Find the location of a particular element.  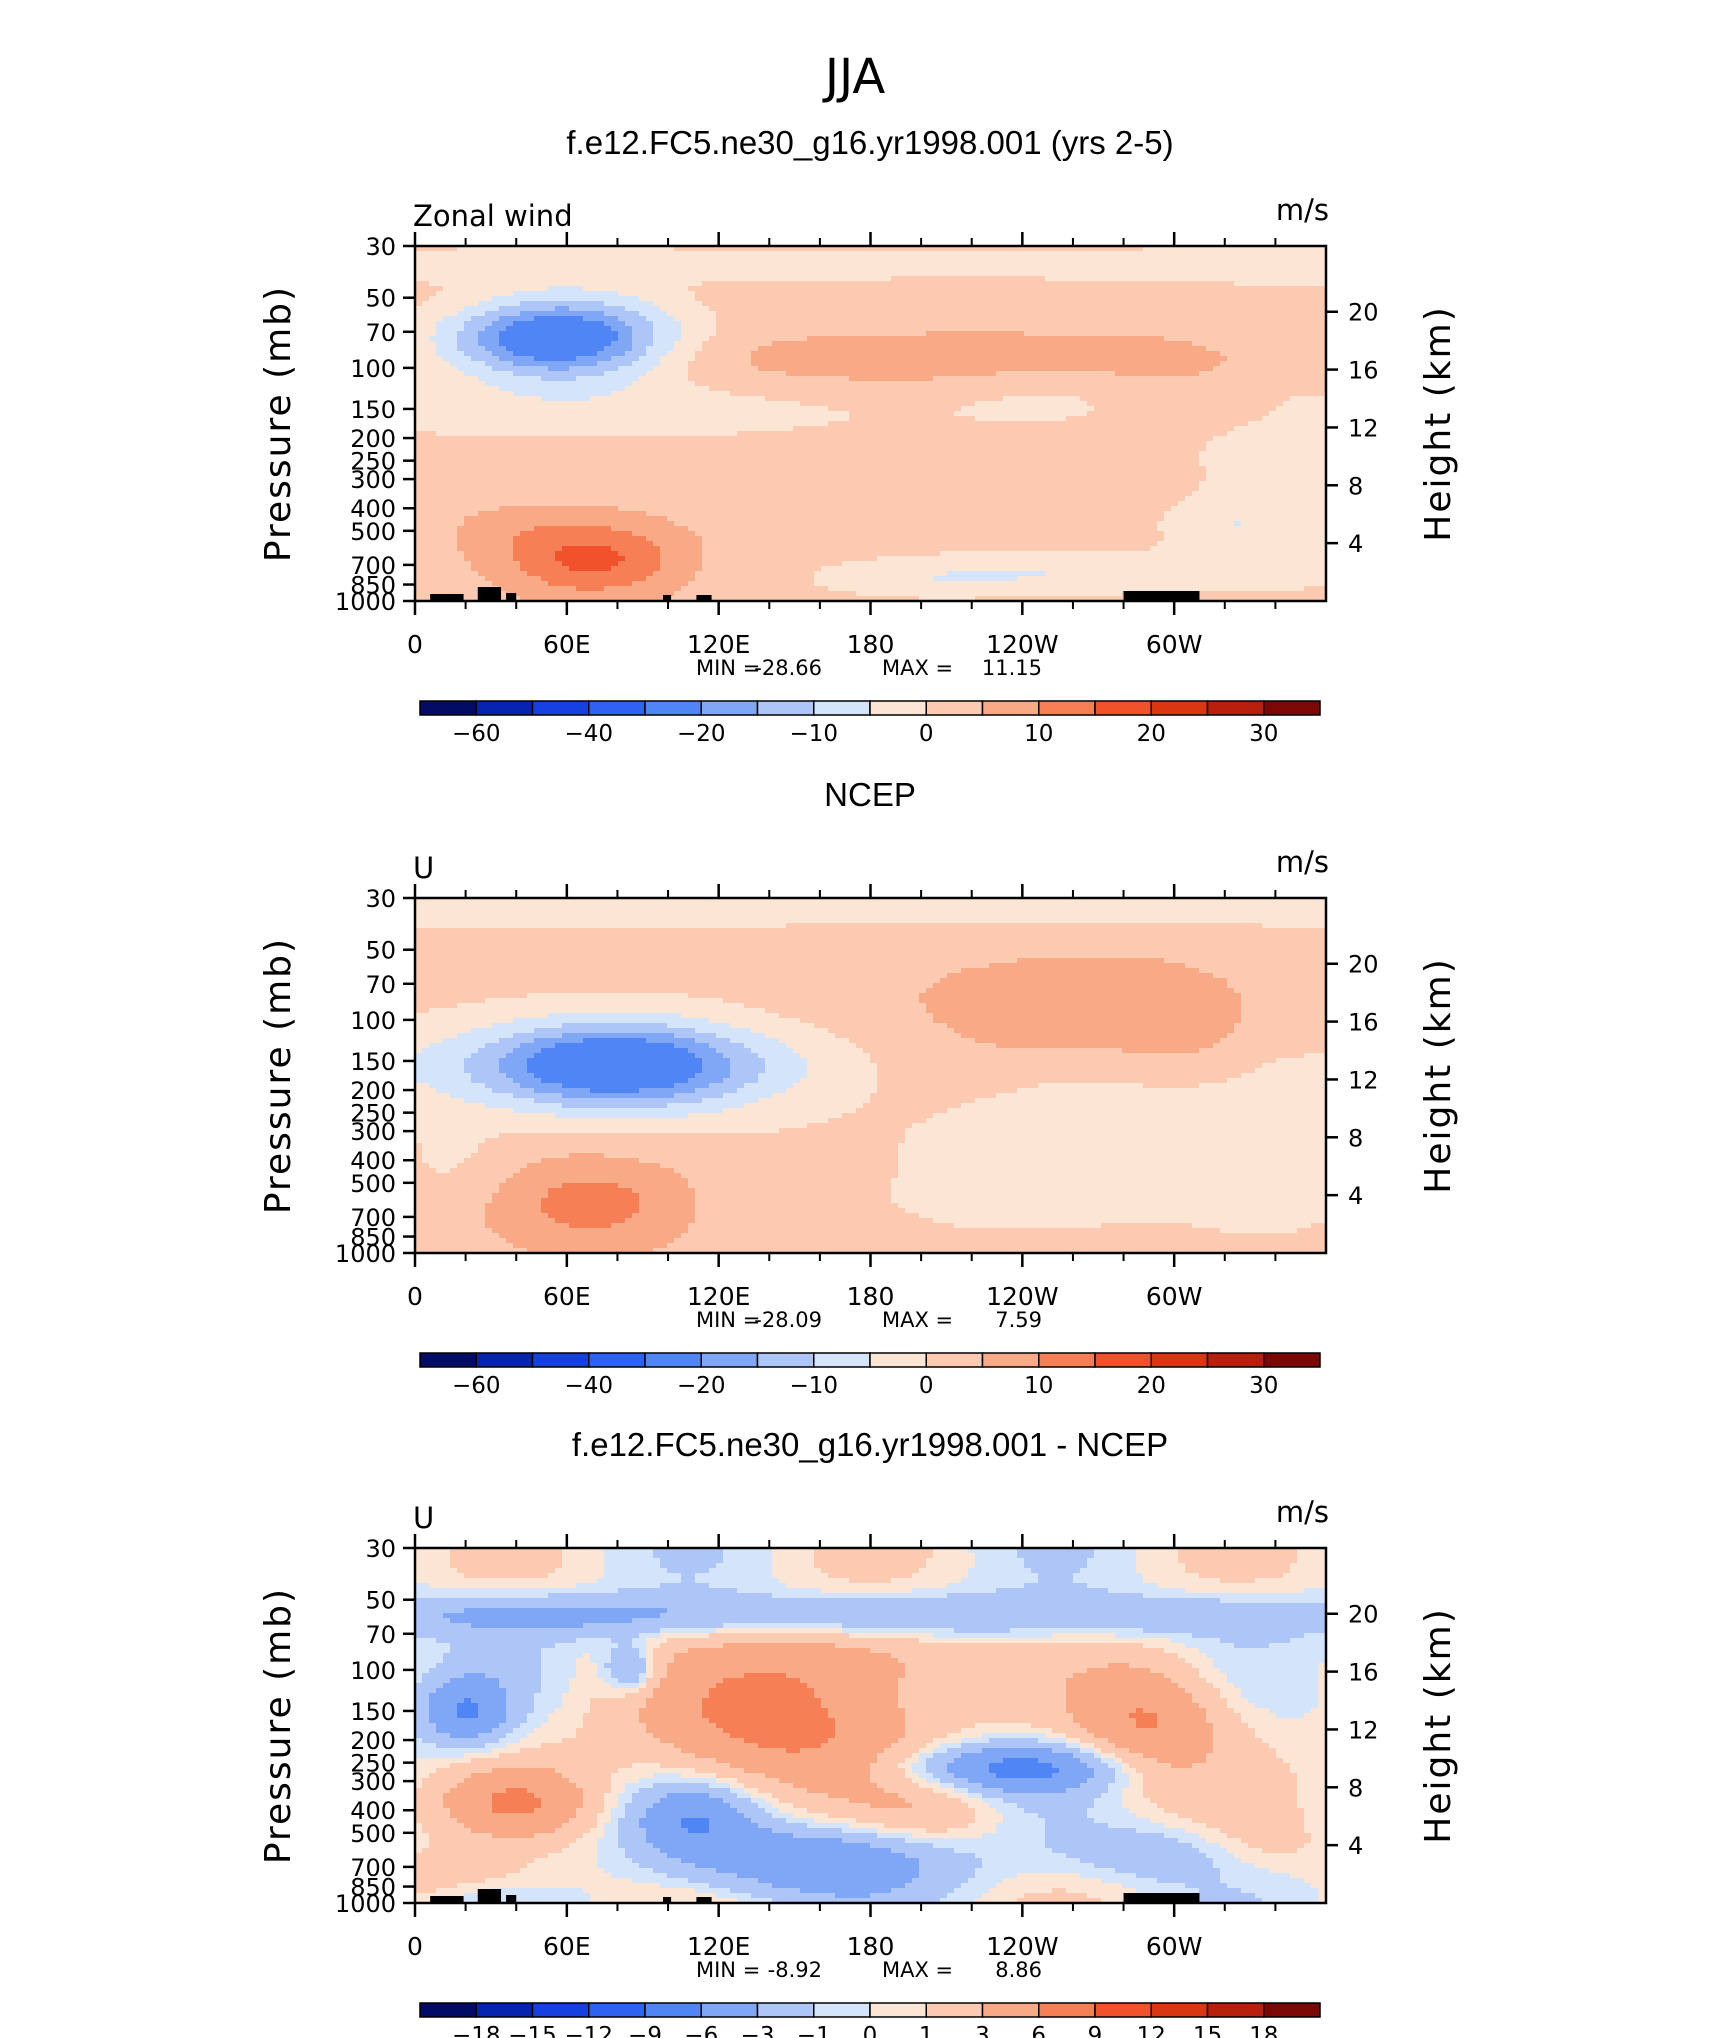

height-tick-label: 4 is located at coordinates (1355, 1846).